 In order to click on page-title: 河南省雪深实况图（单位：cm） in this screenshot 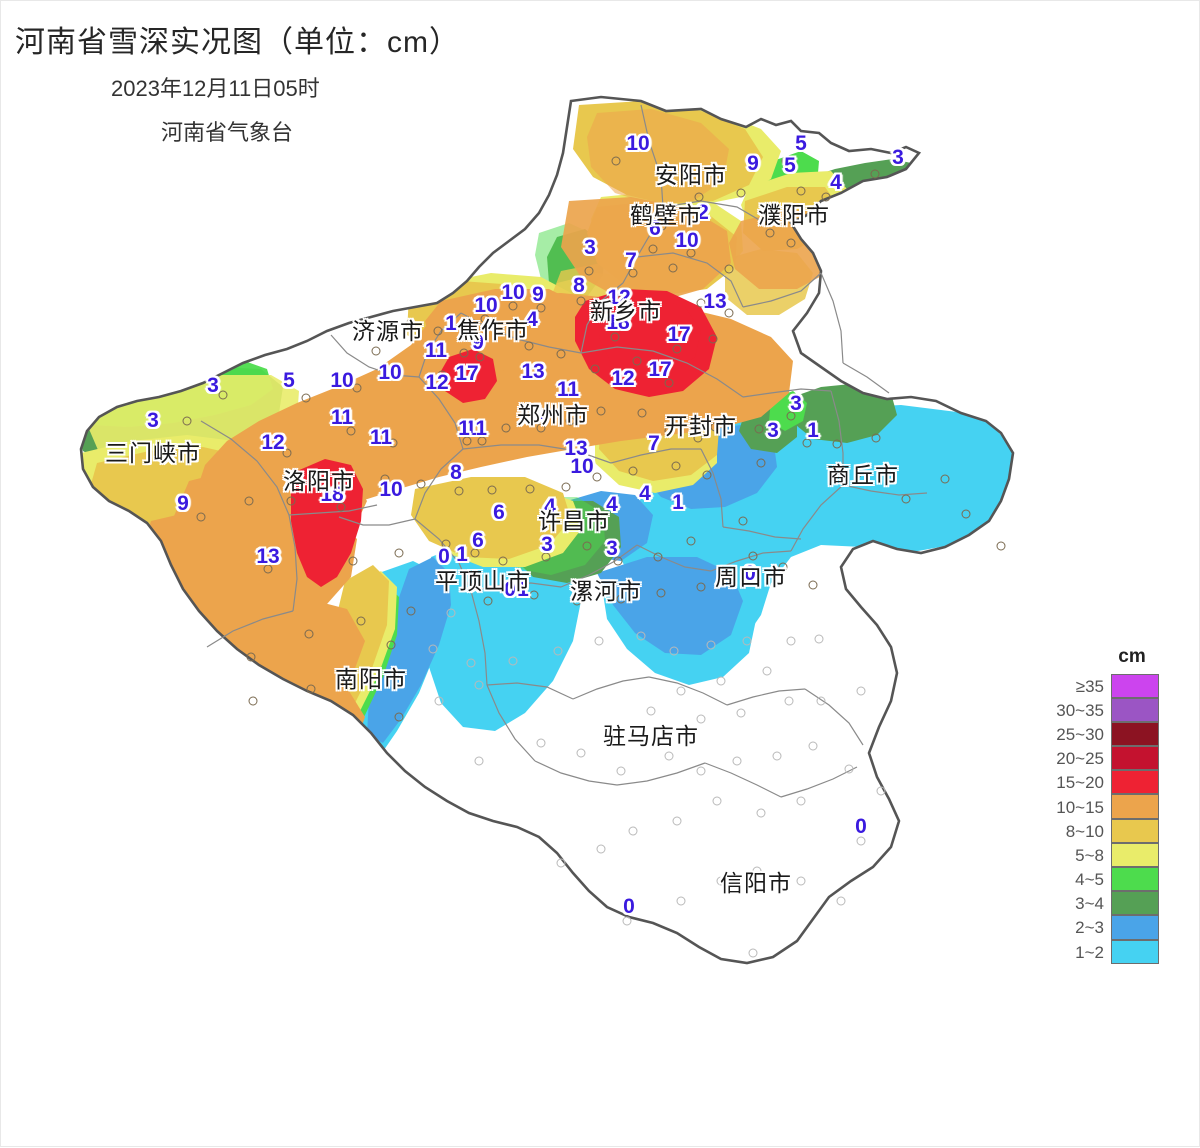, I will do `click(237, 42)`.